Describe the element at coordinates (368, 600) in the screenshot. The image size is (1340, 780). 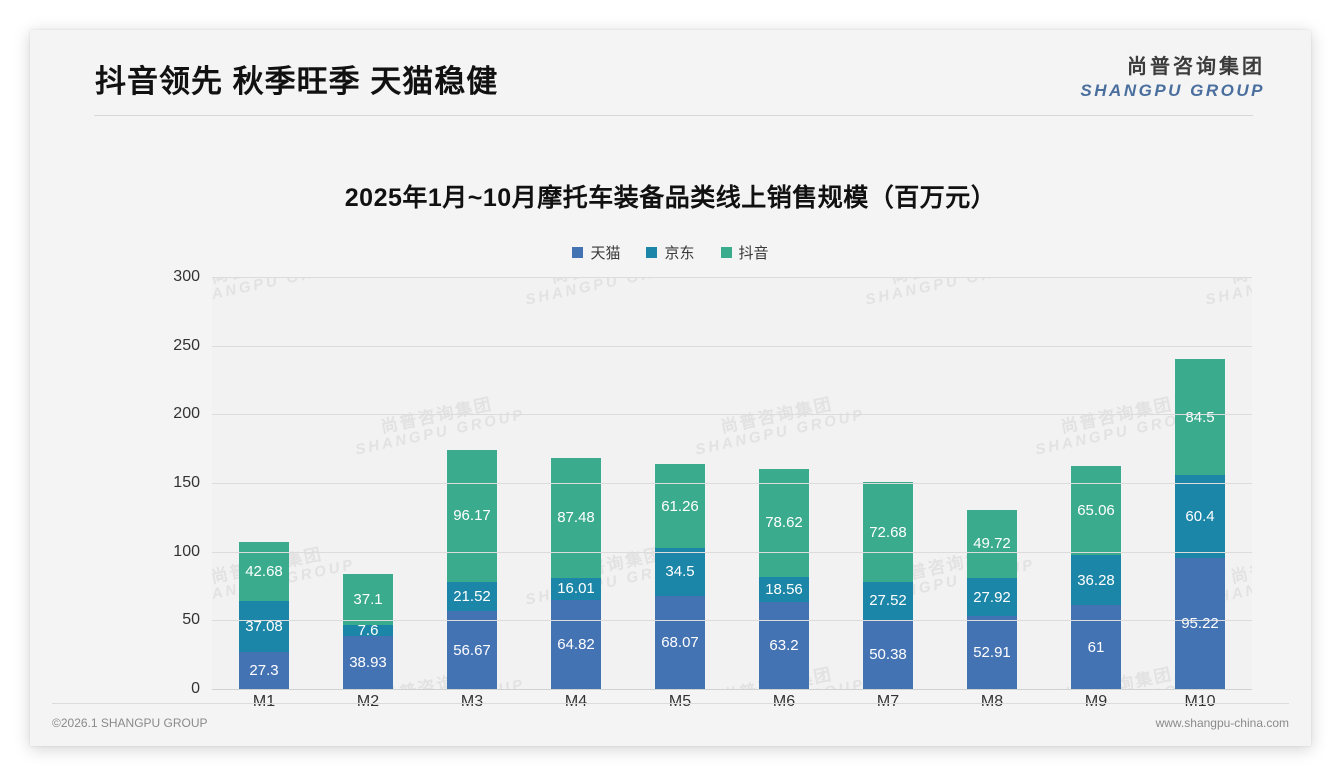
I see `bar-segment-抖音: 37.1` at that location.